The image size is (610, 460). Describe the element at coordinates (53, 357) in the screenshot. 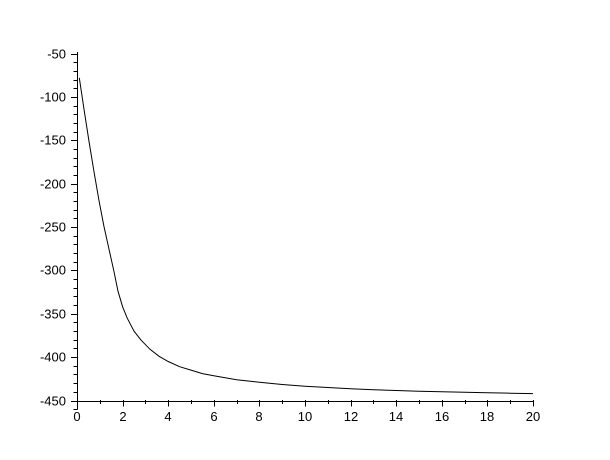

I see `y-tick-label: -400` at that location.